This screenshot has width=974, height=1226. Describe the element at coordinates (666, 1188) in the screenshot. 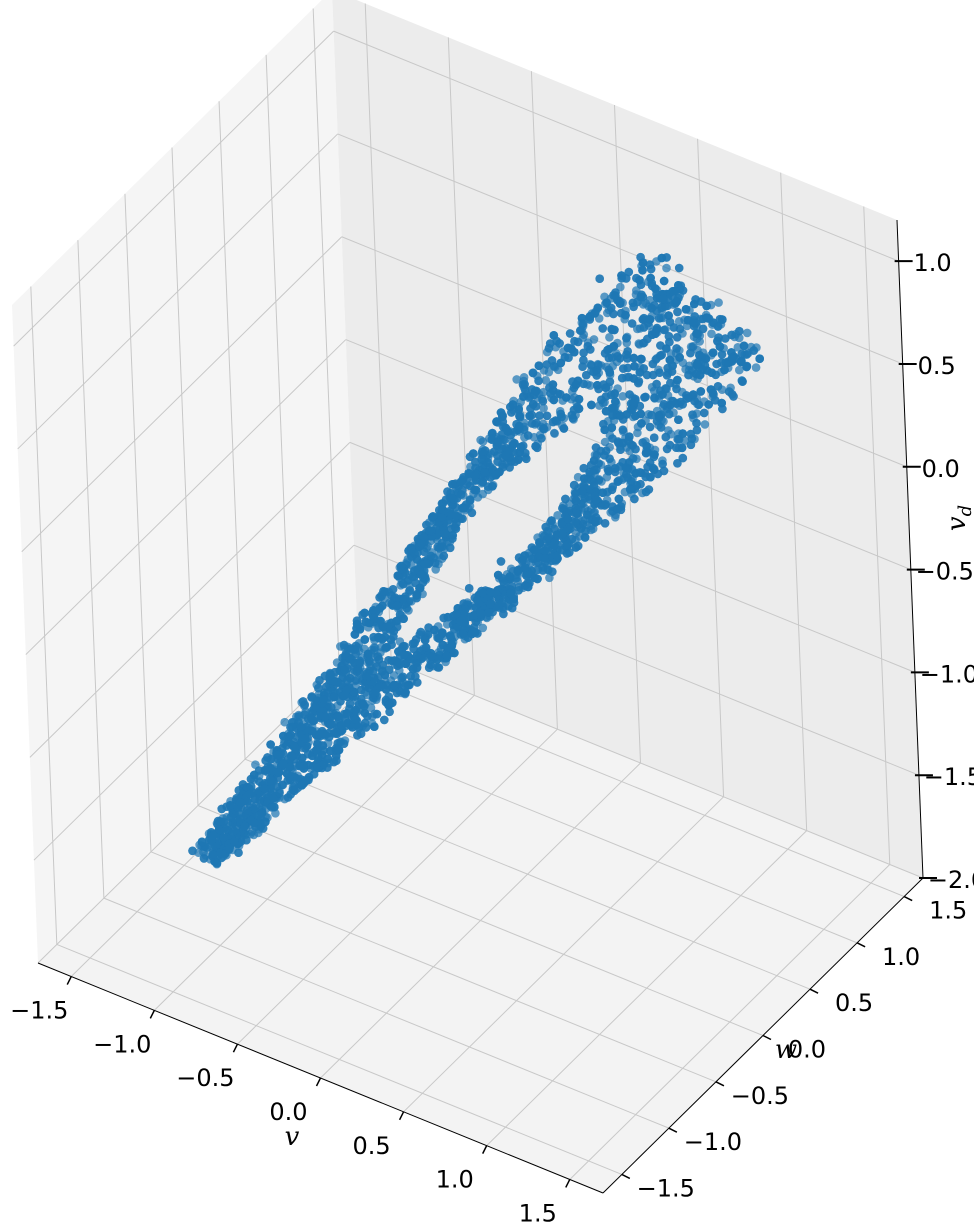

I see `y-tick-label: −1.5` at that location.